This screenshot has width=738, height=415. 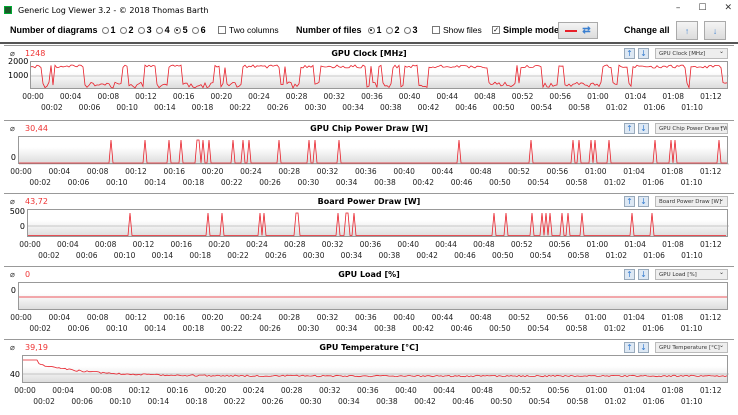 I want to click on move-down-all-button: ↓, so click(x=715, y=30).